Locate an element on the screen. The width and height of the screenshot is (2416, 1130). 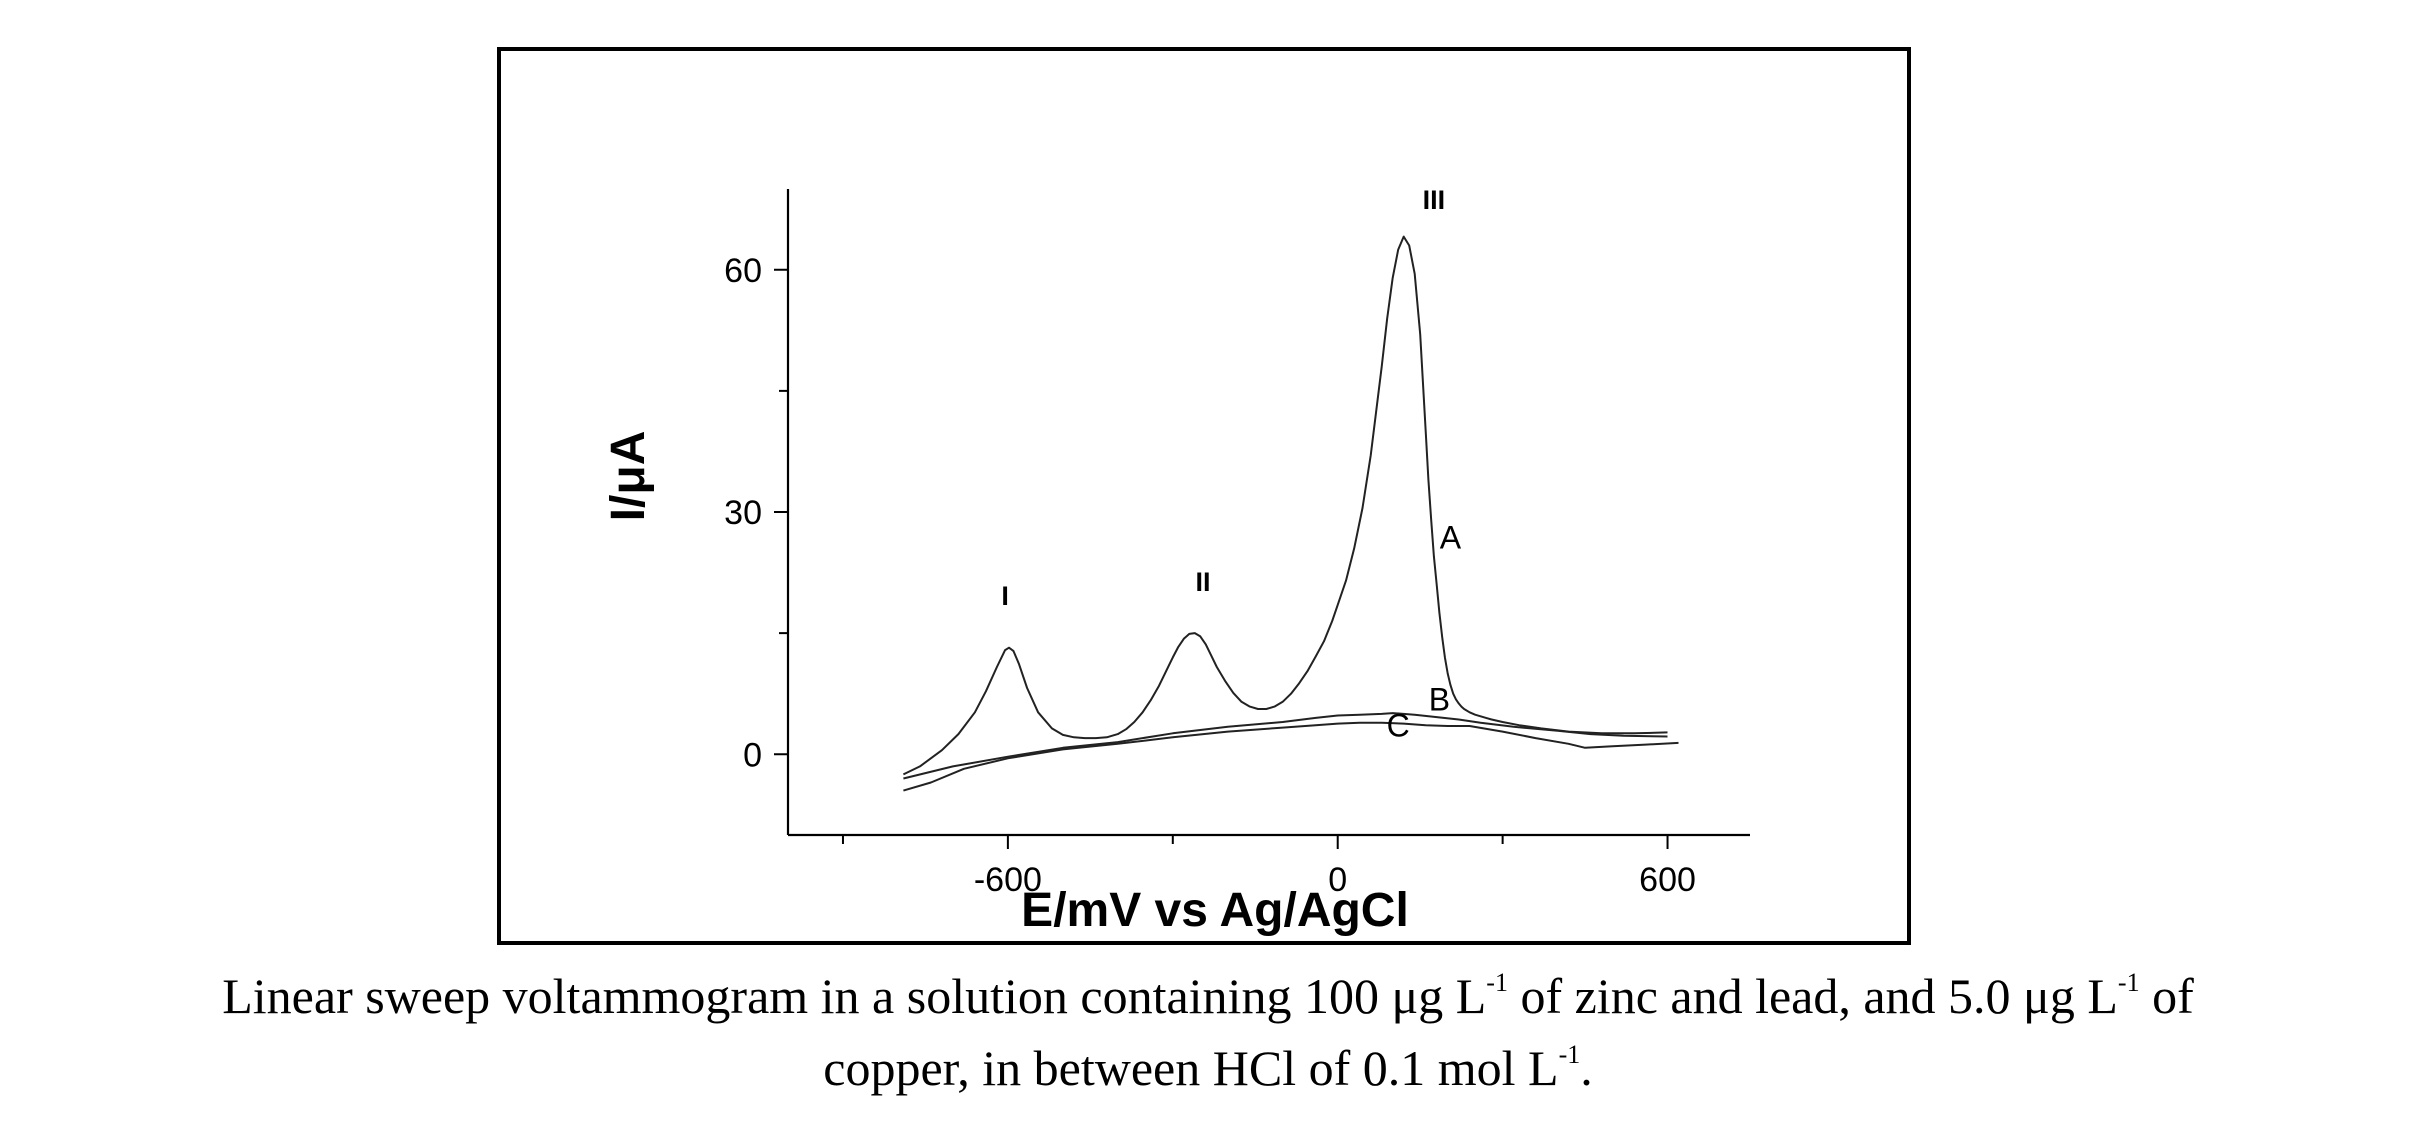
caption-text-2: of zinc and lead, and 5.0 μg L is located at coordinates (1812, 996).